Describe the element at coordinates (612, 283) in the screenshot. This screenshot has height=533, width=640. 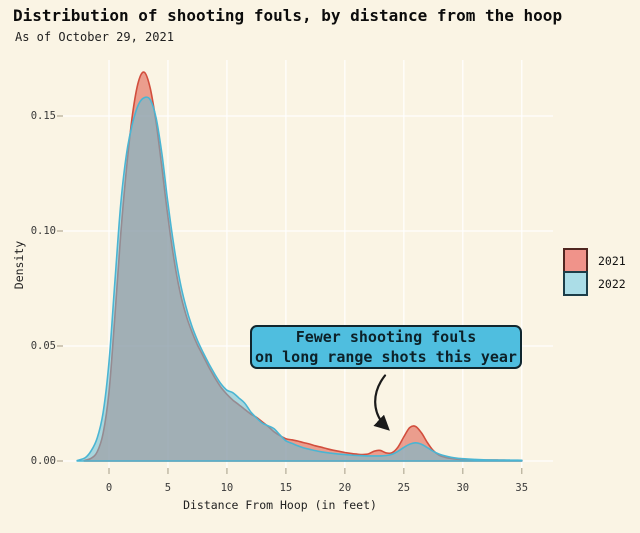
I see `legend-label-2022: 2022` at that location.